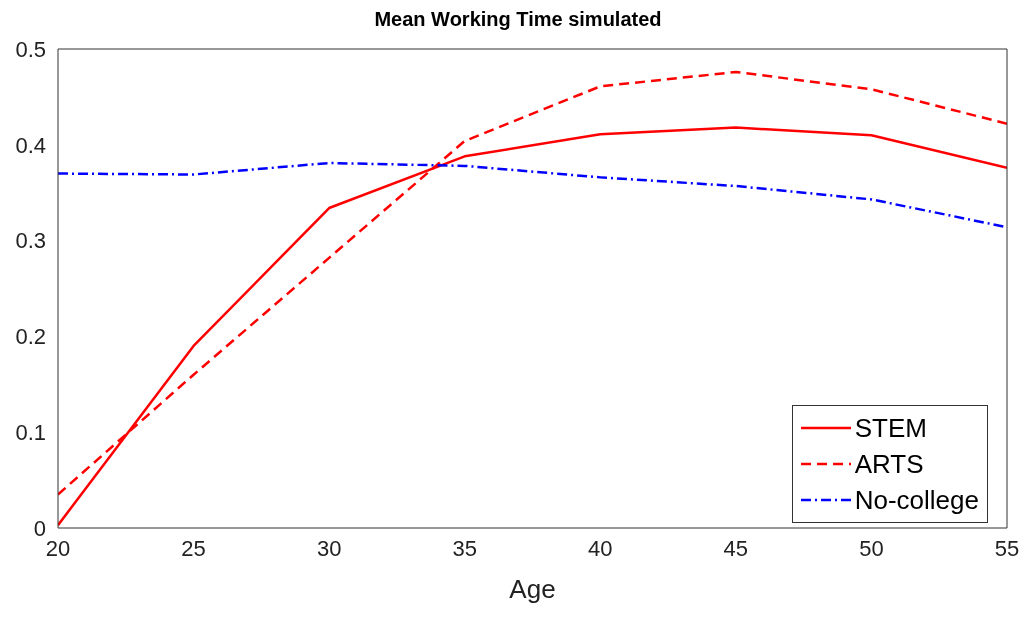  I want to click on line-series, so click(532, 195).